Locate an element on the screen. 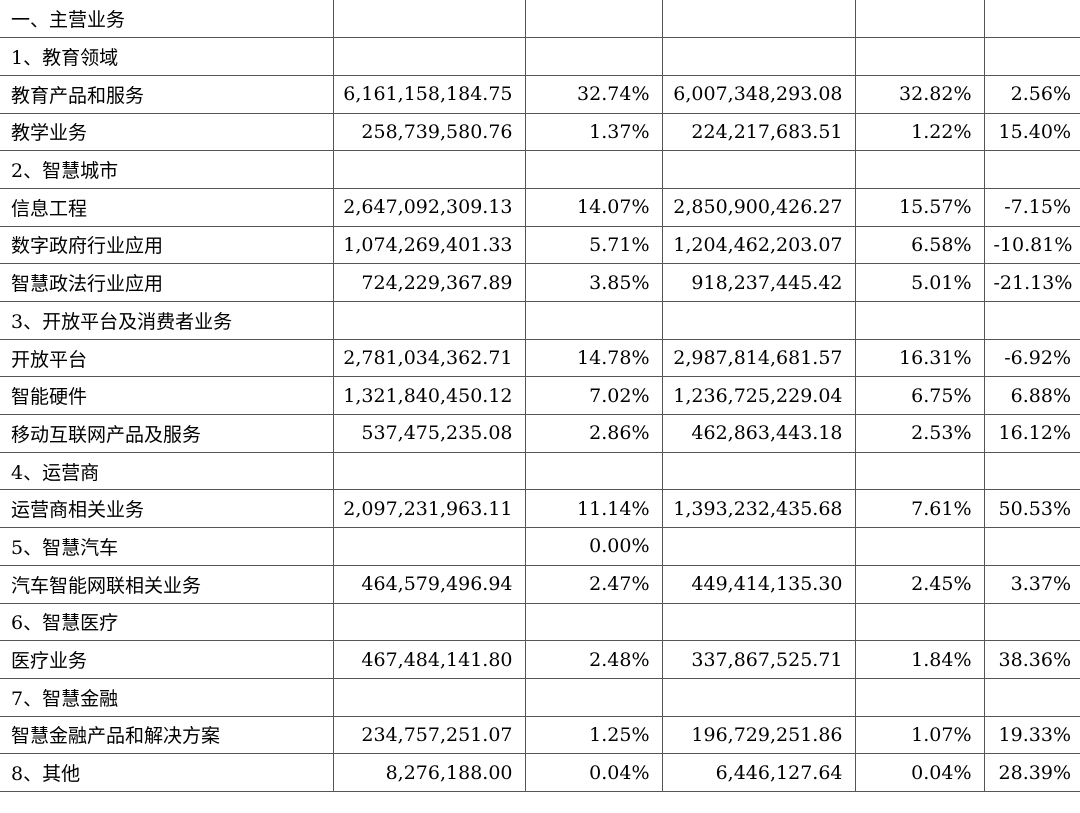  value-cell: 15.57% is located at coordinates (919, 207).